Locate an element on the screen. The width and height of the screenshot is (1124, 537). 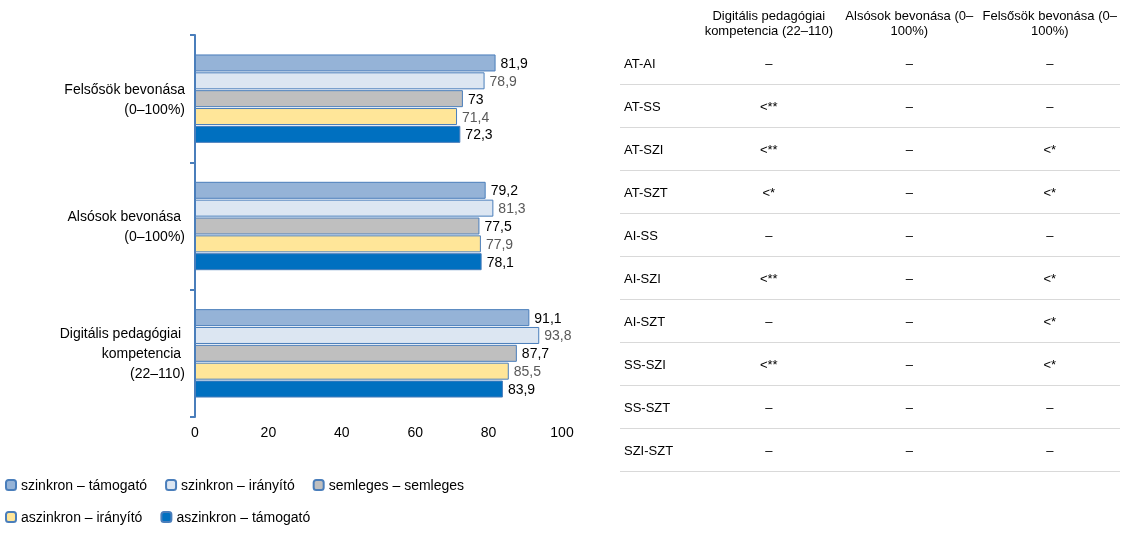
category-label: Digitális pedagógiai kompetencia (22–110) is located at coordinates (769, 23).